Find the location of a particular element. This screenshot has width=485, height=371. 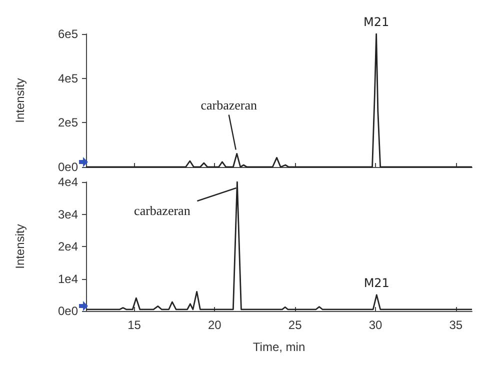

x-tick-label: 35 is located at coordinates (456, 325).